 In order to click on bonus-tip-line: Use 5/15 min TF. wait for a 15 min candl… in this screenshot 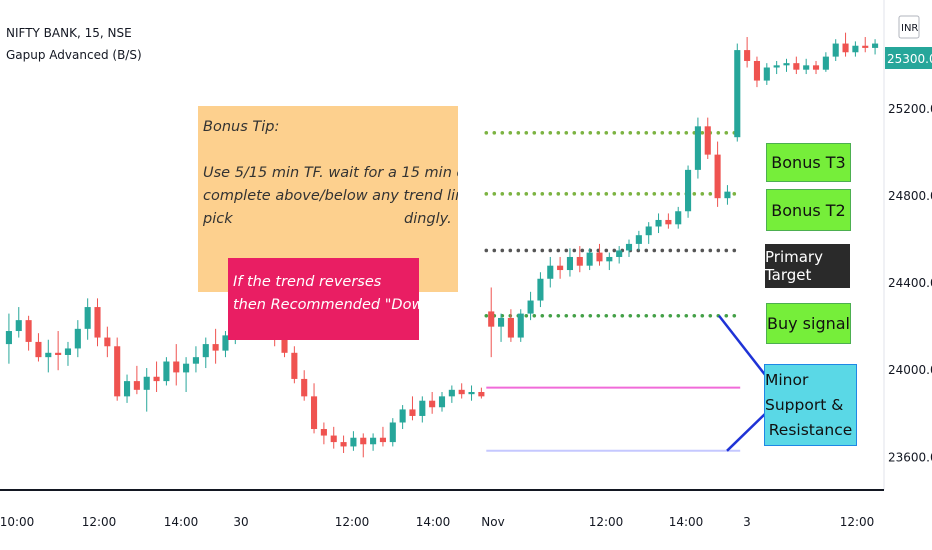, I will do `click(330, 173)`.